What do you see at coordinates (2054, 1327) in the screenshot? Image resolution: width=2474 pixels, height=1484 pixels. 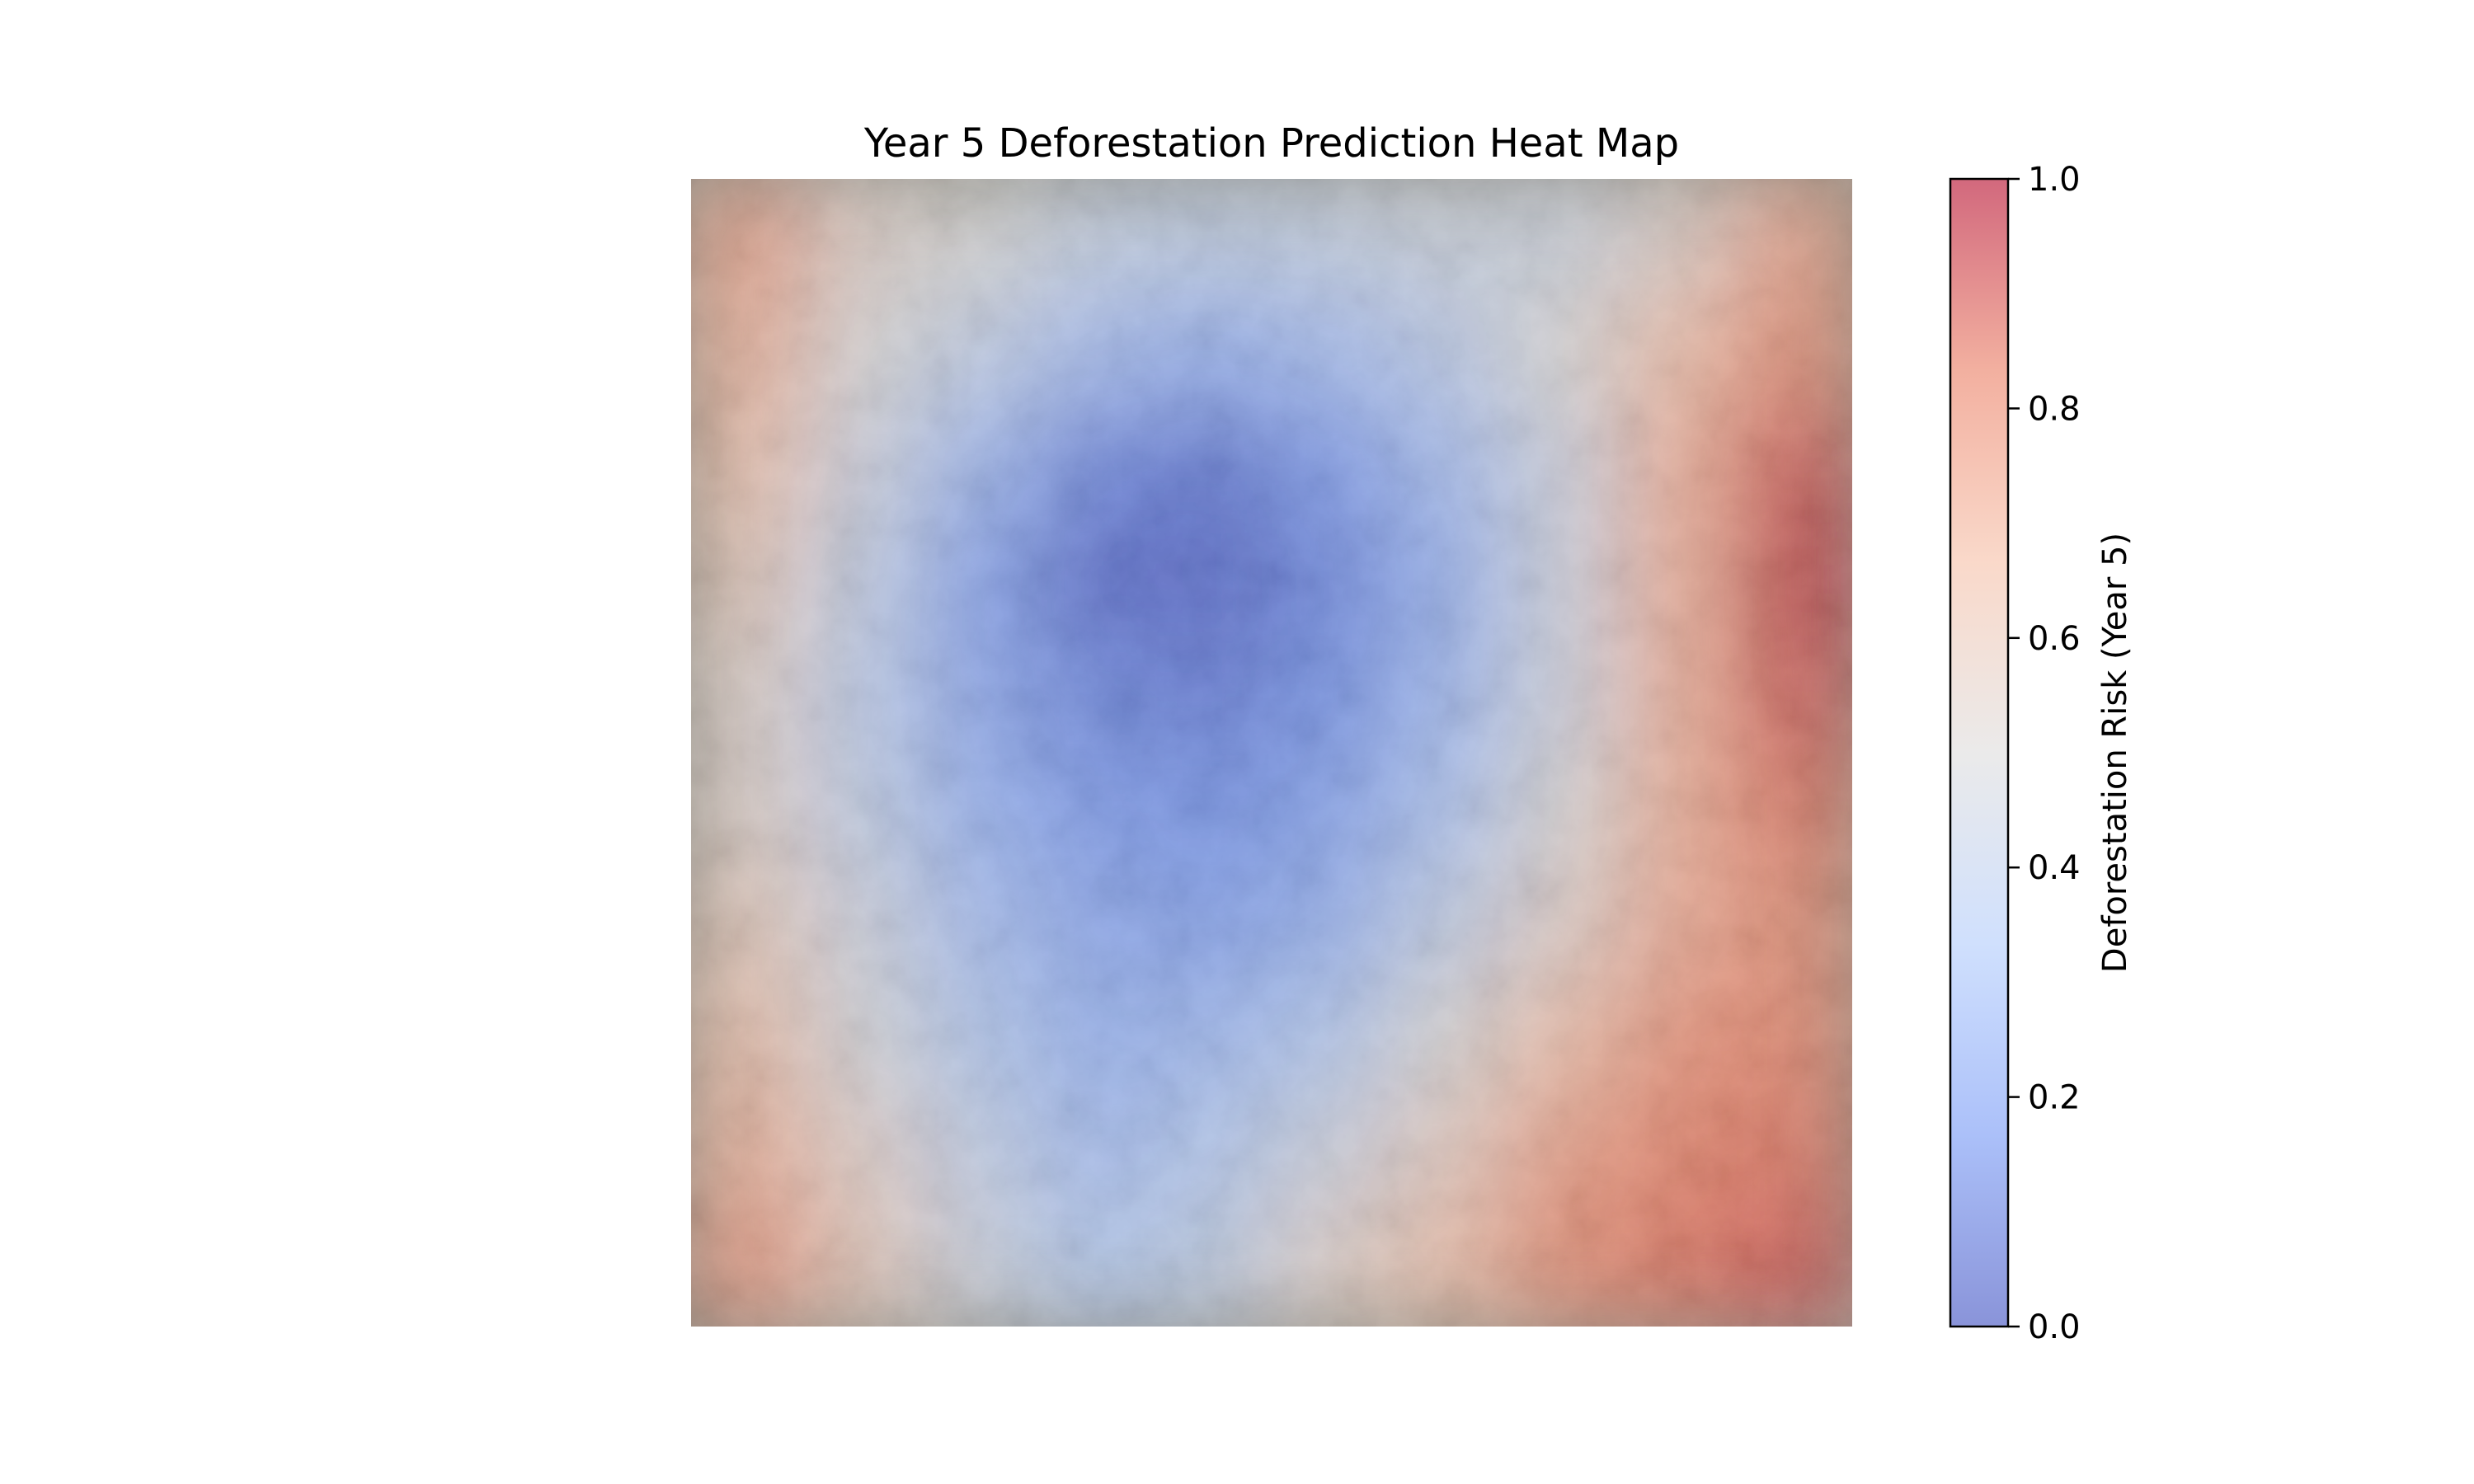 I see `colorbar-tick-label: 0.0` at bounding box center [2054, 1327].